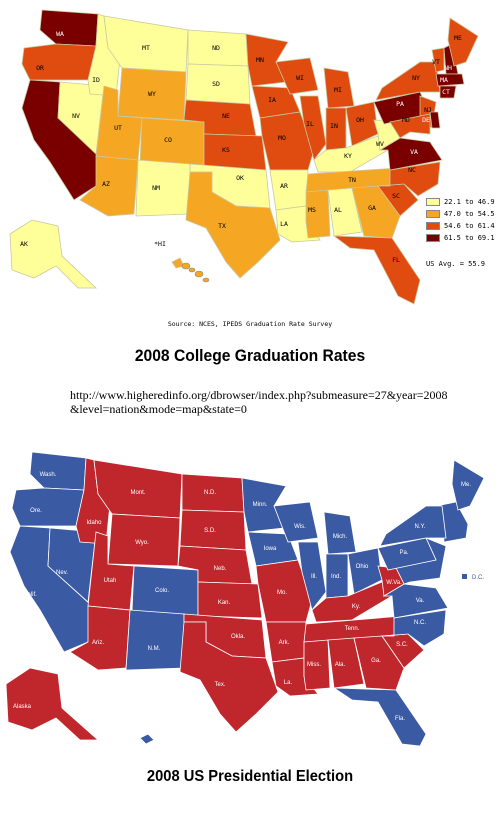 Image resolution: width=500 pixels, height=818 pixels. What do you see at coordinates (76, 116) in the screenshot?
I see `state-label-nv: NV` at bounding box center [76, 116].